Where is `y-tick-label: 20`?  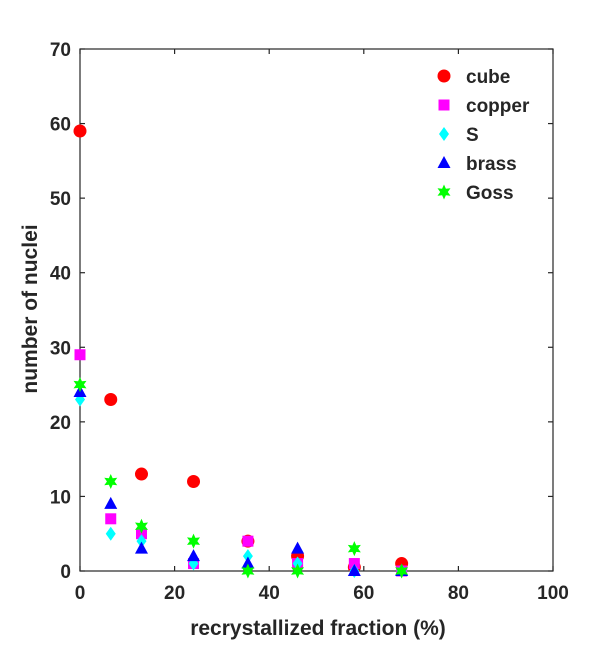 y-tick-label: 20 is located at coordinates (60, 423).